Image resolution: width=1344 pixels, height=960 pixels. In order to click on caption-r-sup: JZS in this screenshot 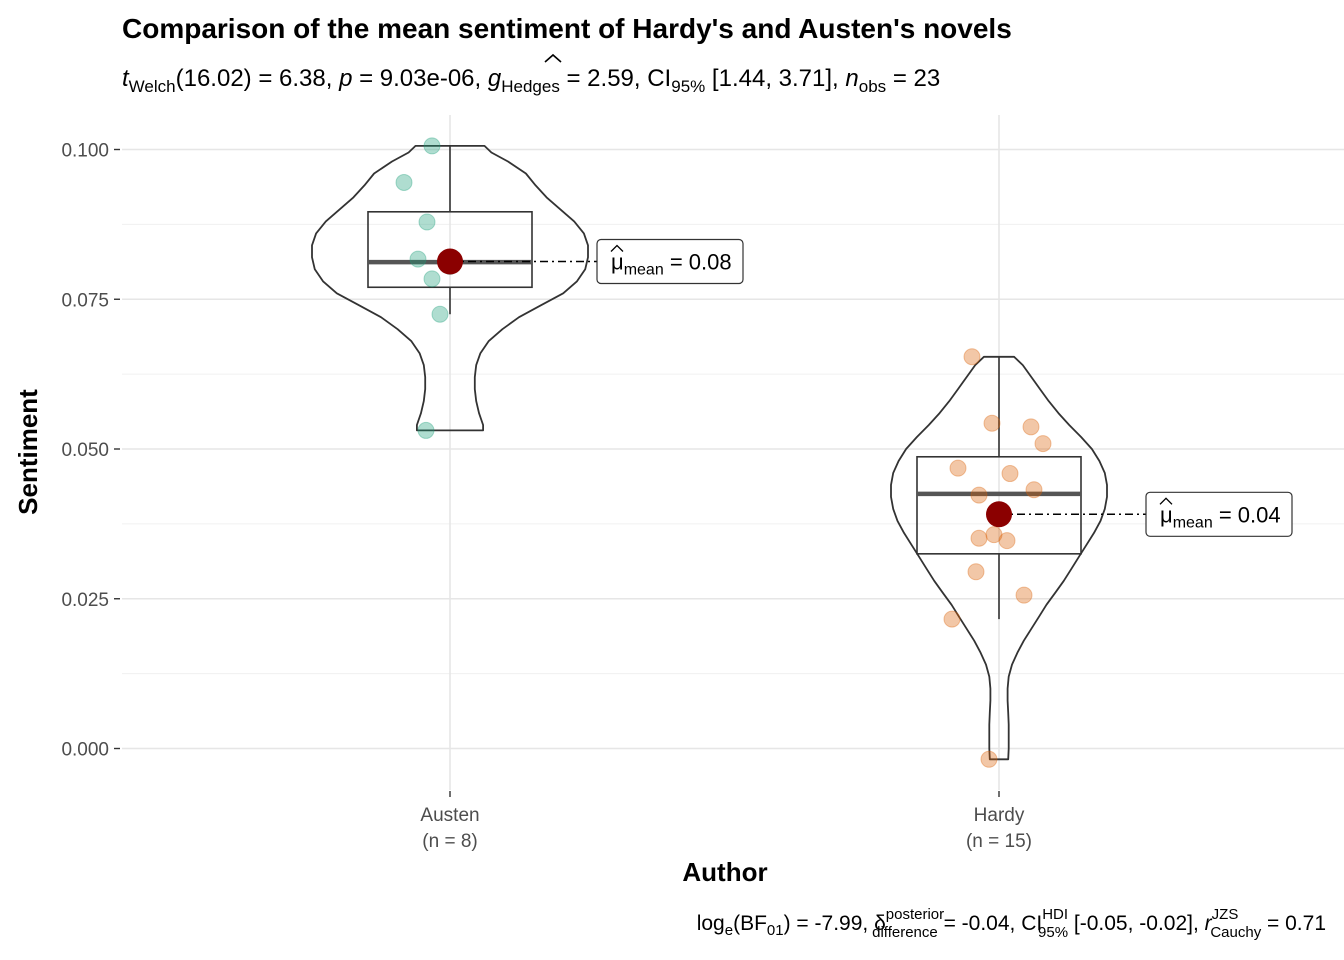, I will do `click(1225, 914)`.